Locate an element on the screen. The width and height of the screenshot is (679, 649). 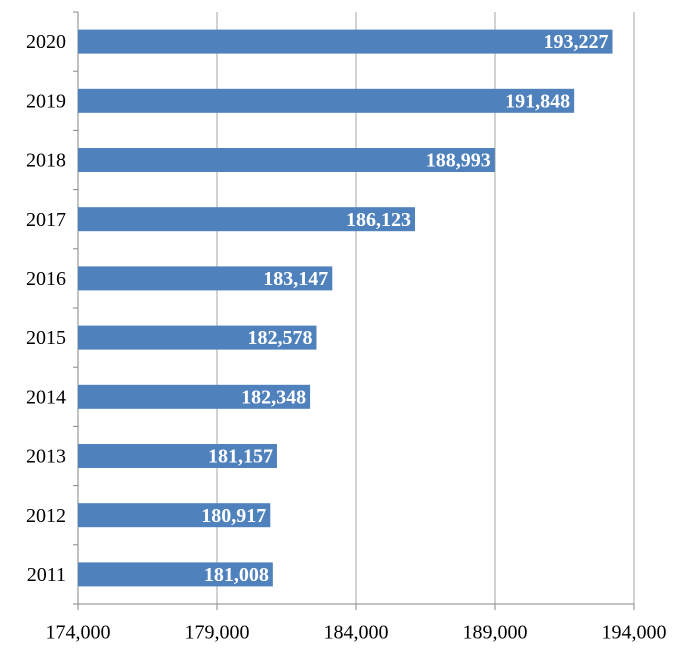
value-label: 180,917 is located at coordinates (233, 516).